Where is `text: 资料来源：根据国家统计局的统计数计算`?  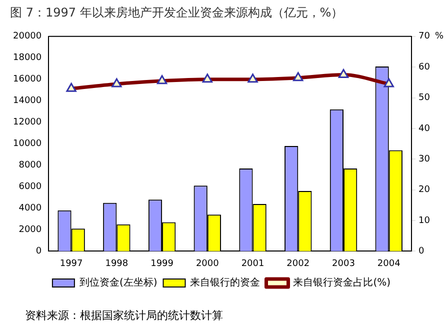 text: 资料来源：根据国家统计局的统计数计算 is located at coordinates (124, 315).